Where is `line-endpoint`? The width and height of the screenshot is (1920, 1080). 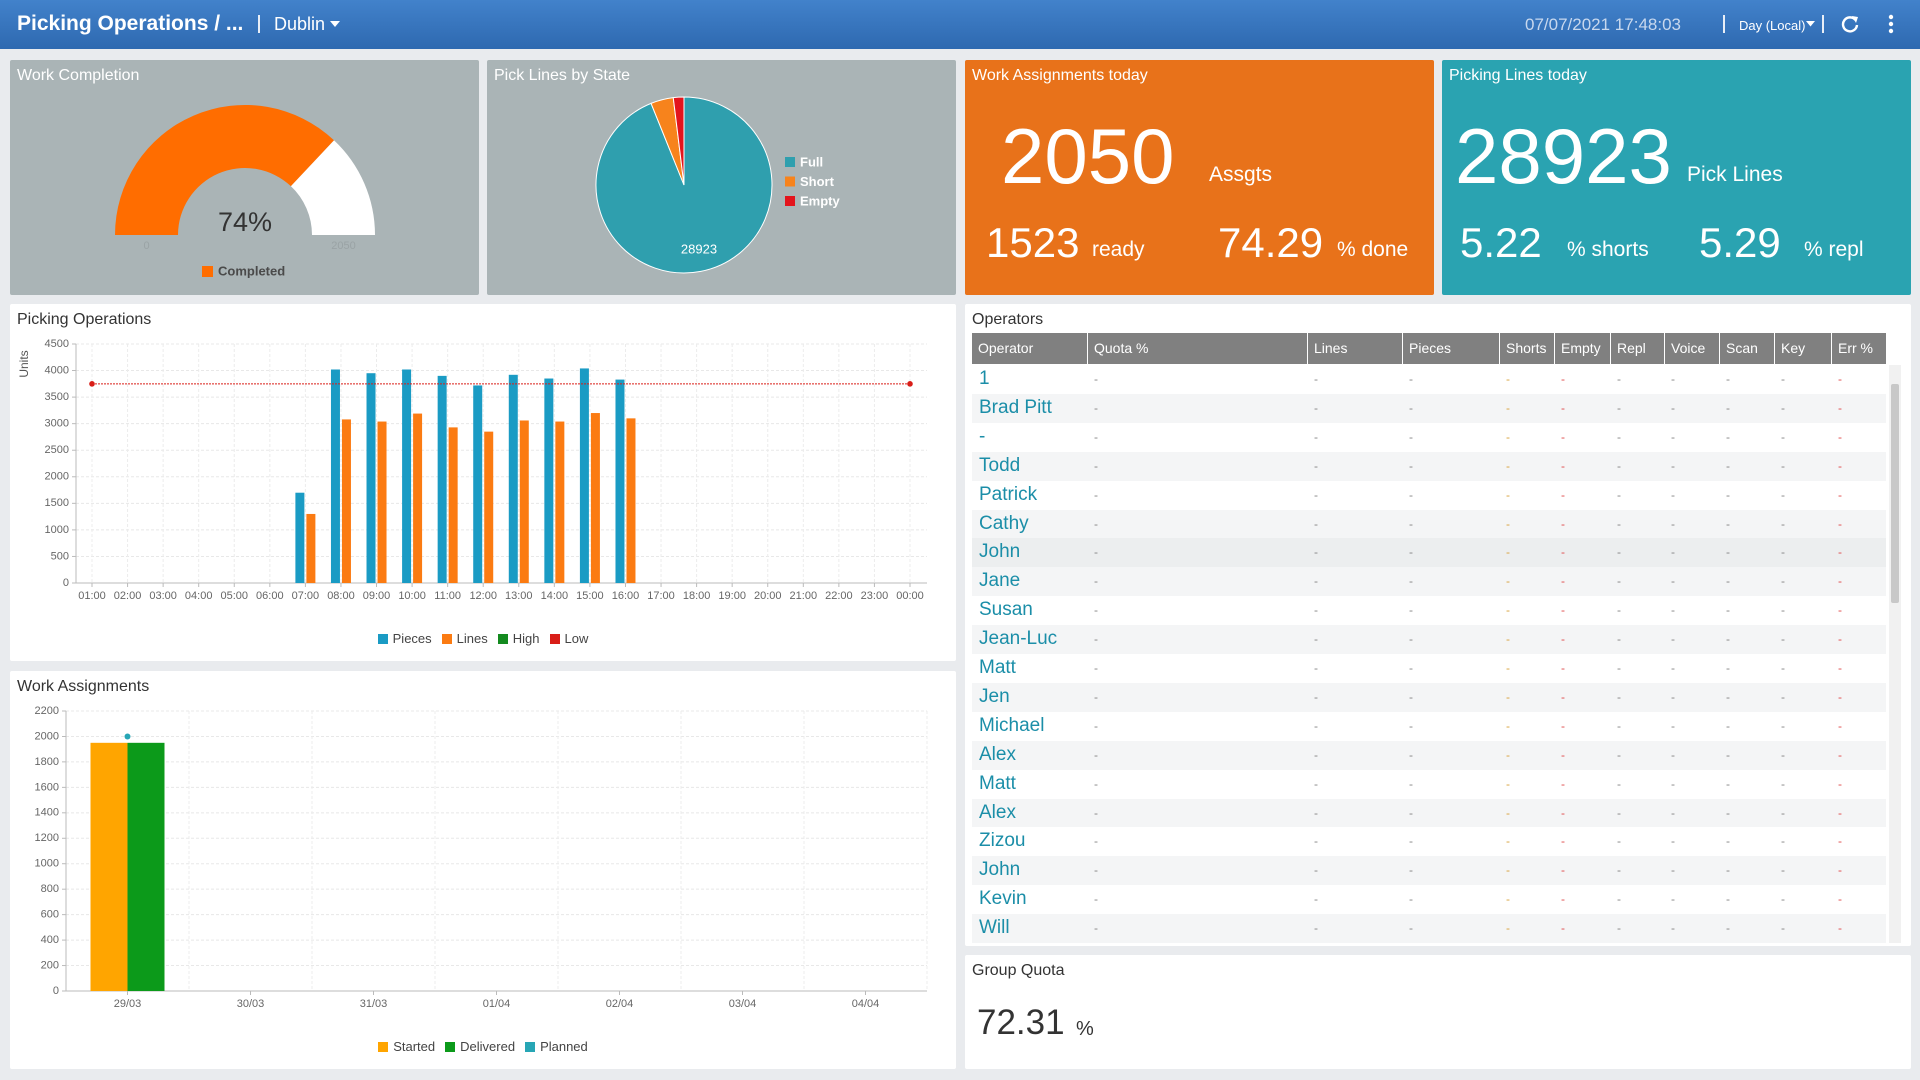
line-endpoint is located at coordinates (92, 384).